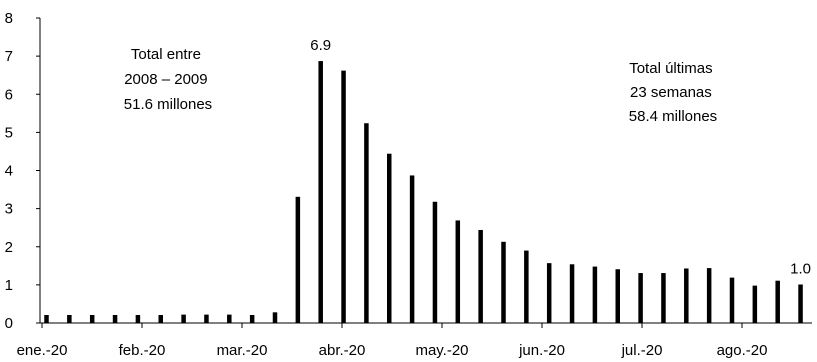 The width and height of the screenshot is (817, 362). I want to click on annotation-left: Total entre 2008 – 2009 51.6 millones, so click(168, 79).